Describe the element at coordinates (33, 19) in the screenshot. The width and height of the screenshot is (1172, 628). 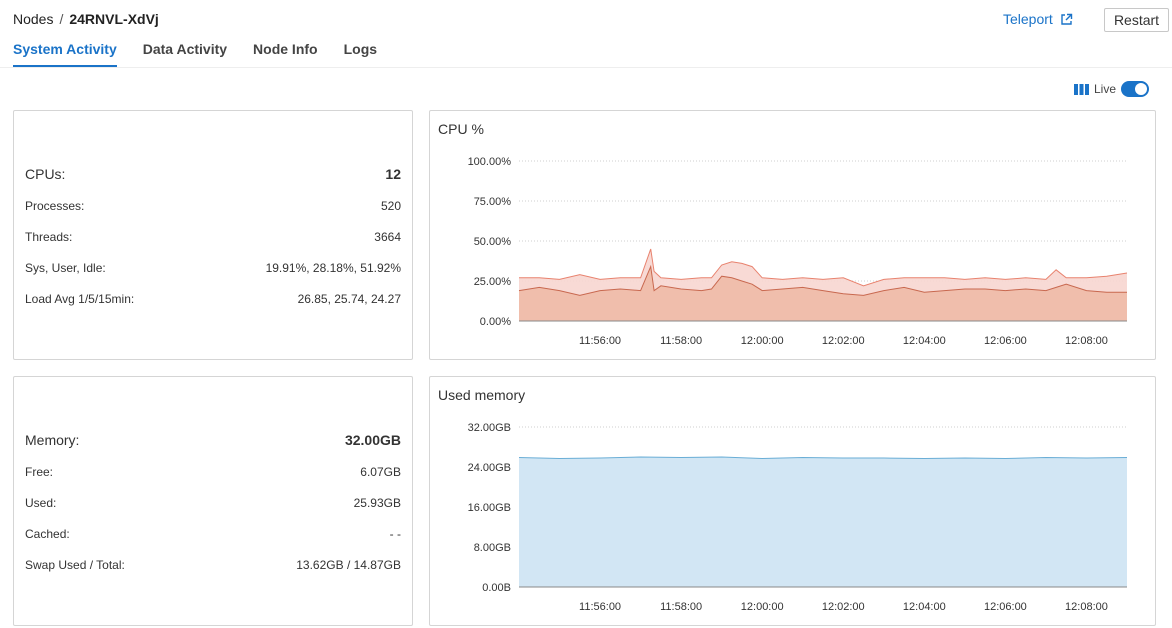
I see `breadcrumb-root-link: Nodes` at that location.